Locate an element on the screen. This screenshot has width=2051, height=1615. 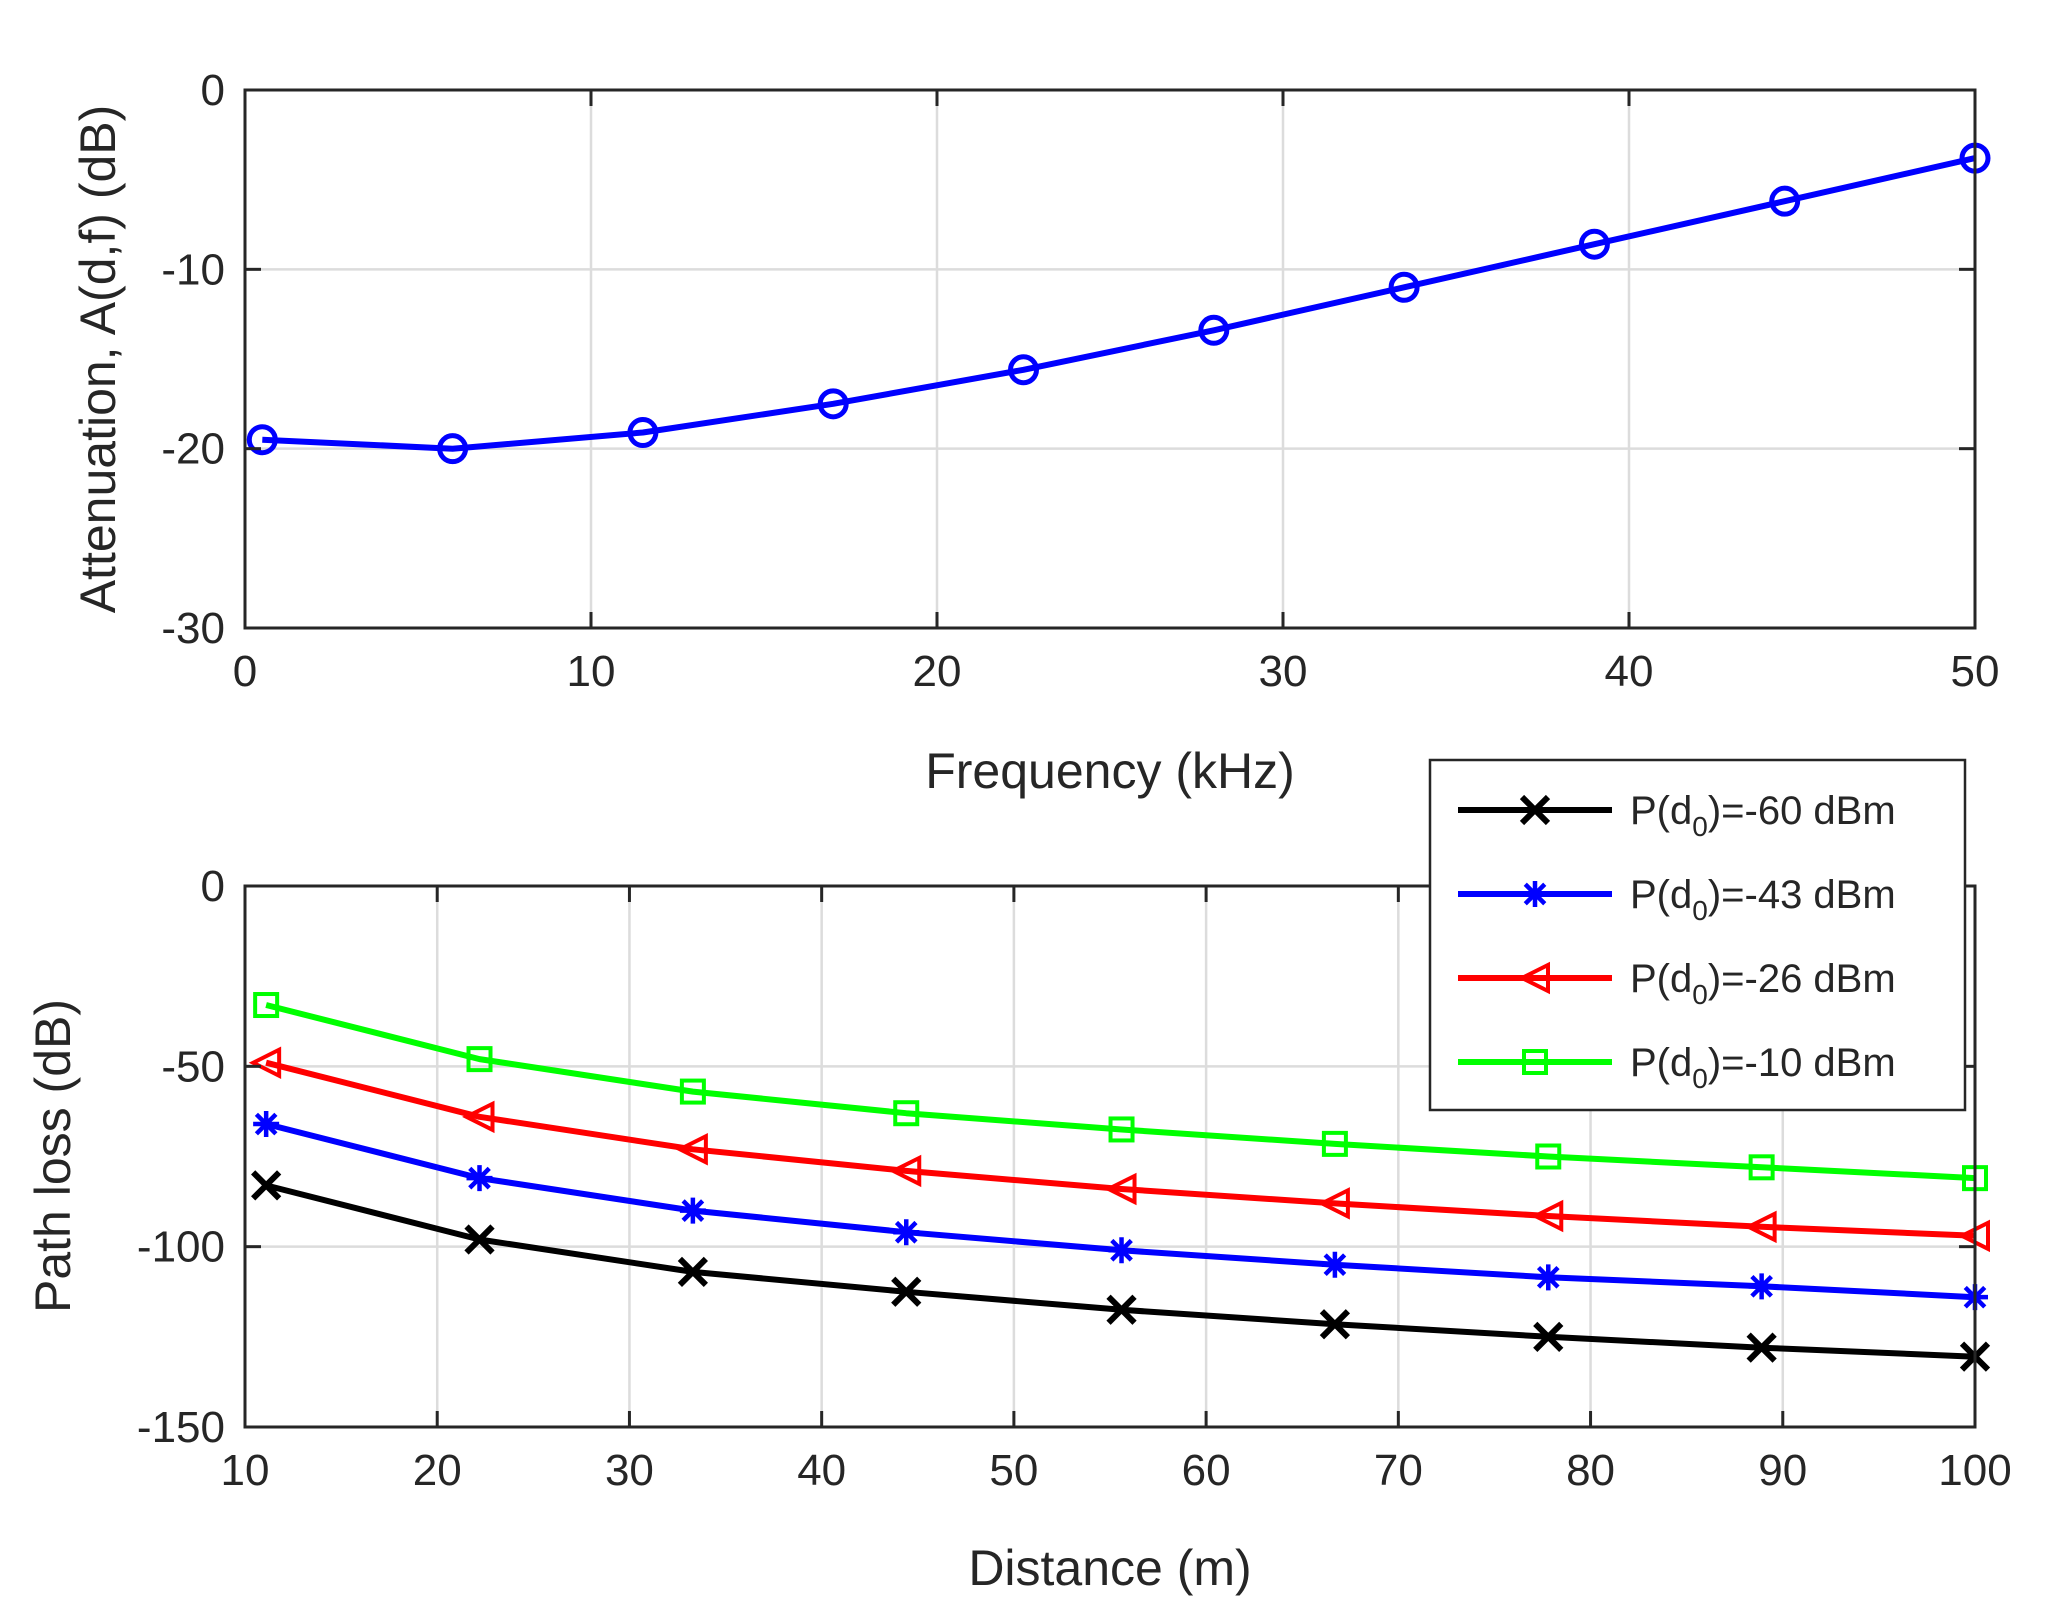
legend-item-3: P(d0)=-10 dBm is located at coordinates (1677, 1067).